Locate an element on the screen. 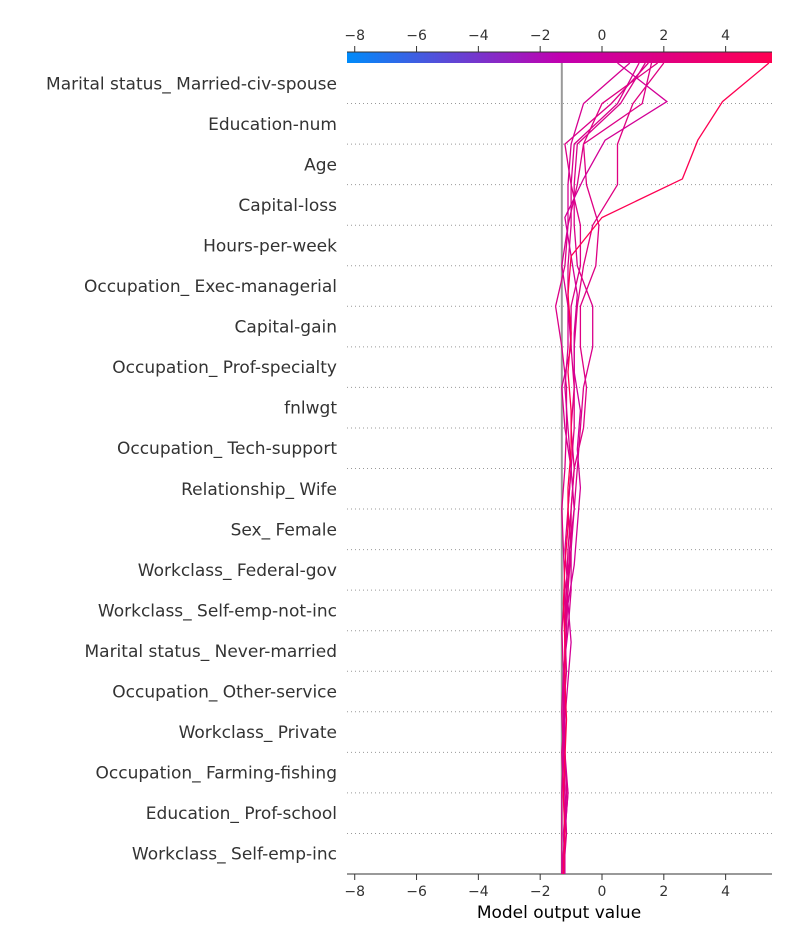 The width and height of the screenshot is (800, 950). feature-label: Workclass_ Private is located at coordinates (258, 733).